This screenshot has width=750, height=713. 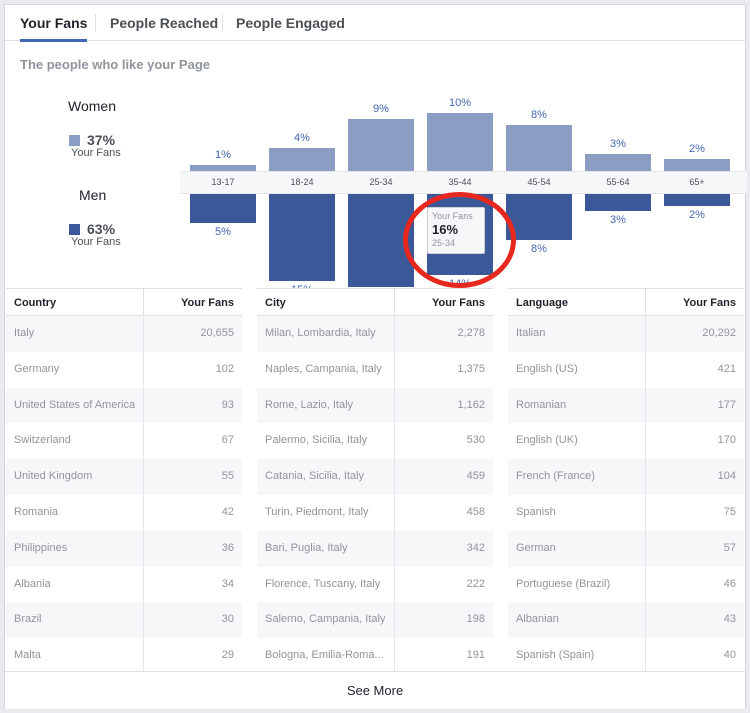 I want to click on table-row: German 57, so click(x=626, y=548).